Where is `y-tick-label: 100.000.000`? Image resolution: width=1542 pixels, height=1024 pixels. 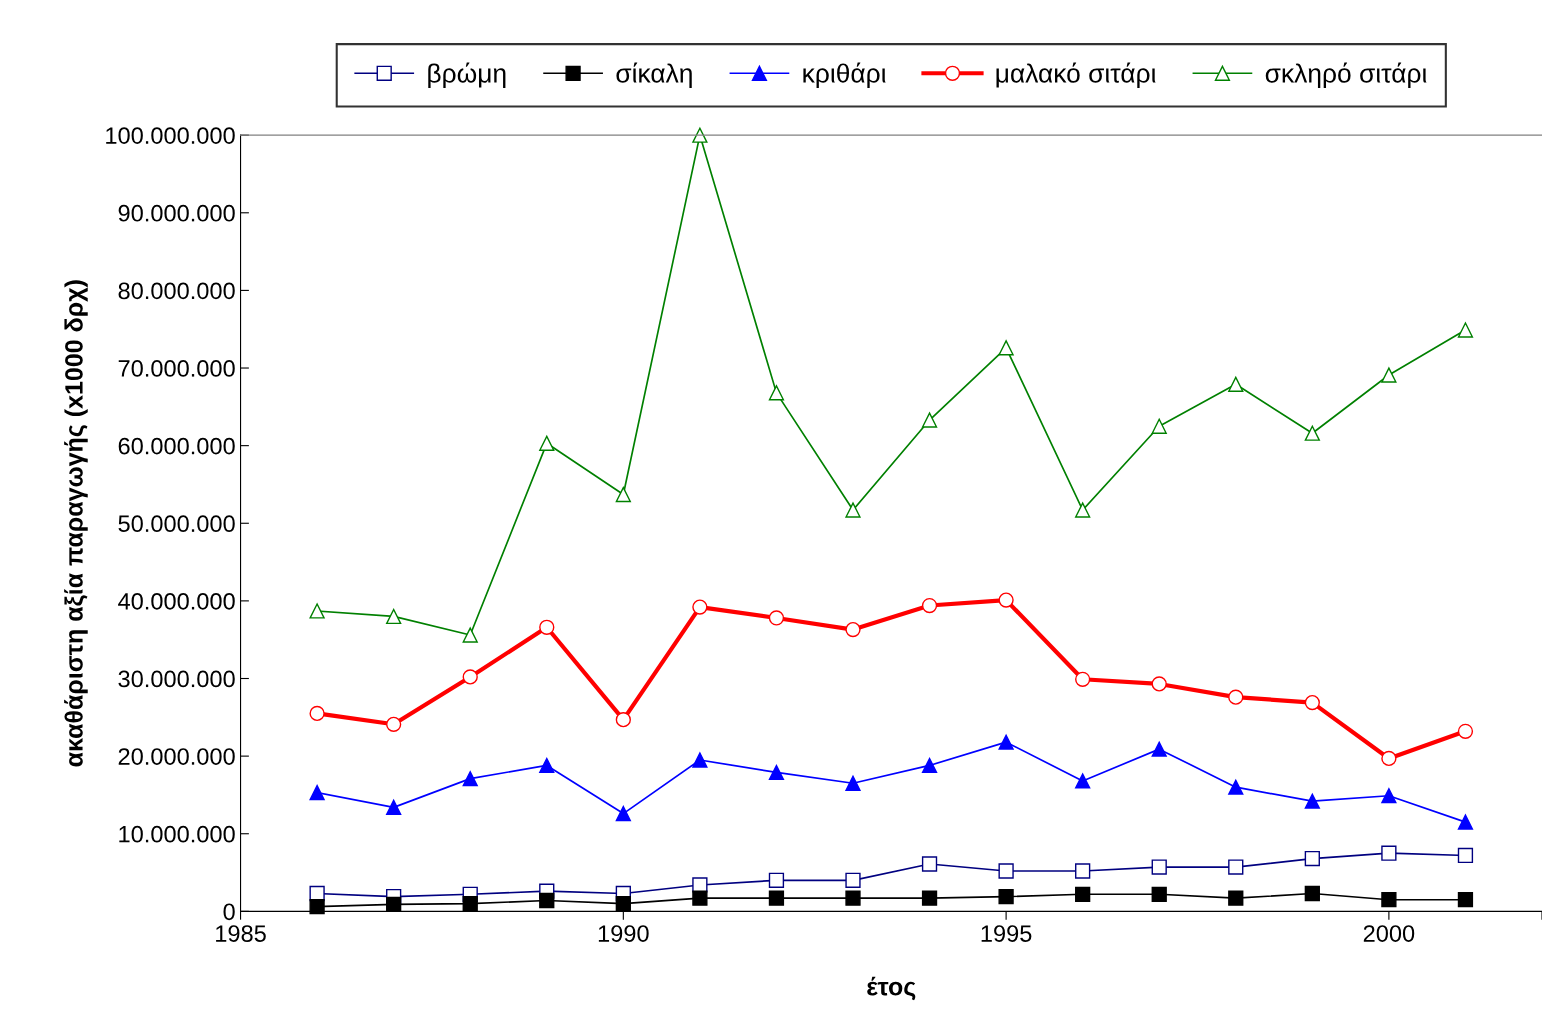
y-tick-label: 100.000.000 is located at coordinates (170, 135).